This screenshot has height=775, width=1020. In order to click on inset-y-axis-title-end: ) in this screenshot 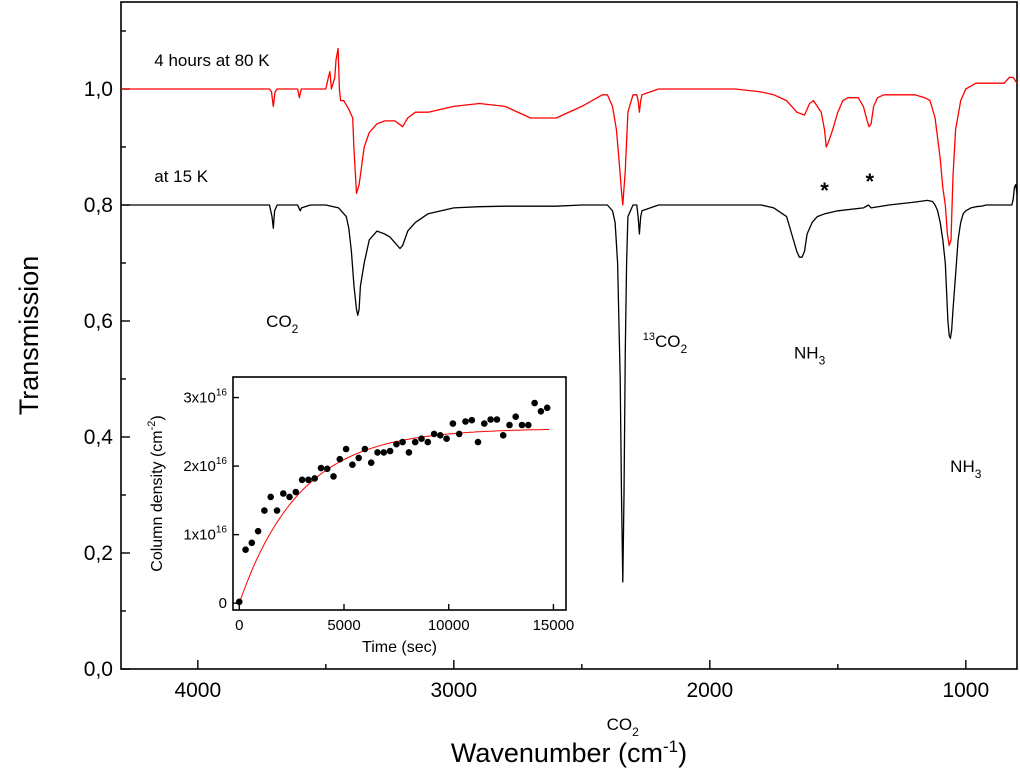, I will do `click(157, 417)`.